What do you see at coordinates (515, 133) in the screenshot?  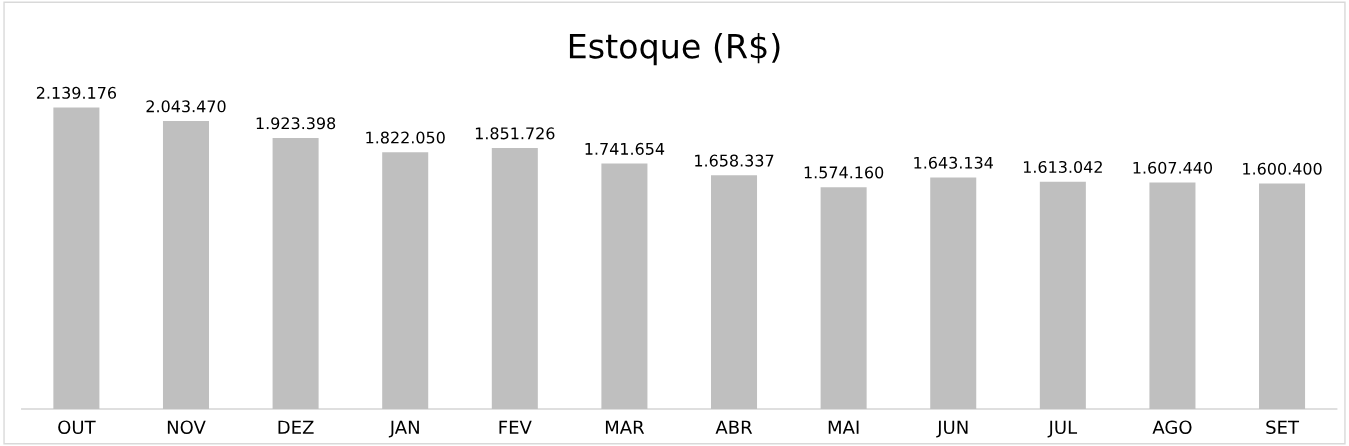 I see `data-label: 1.851.726` at bounding box center [515, 133].